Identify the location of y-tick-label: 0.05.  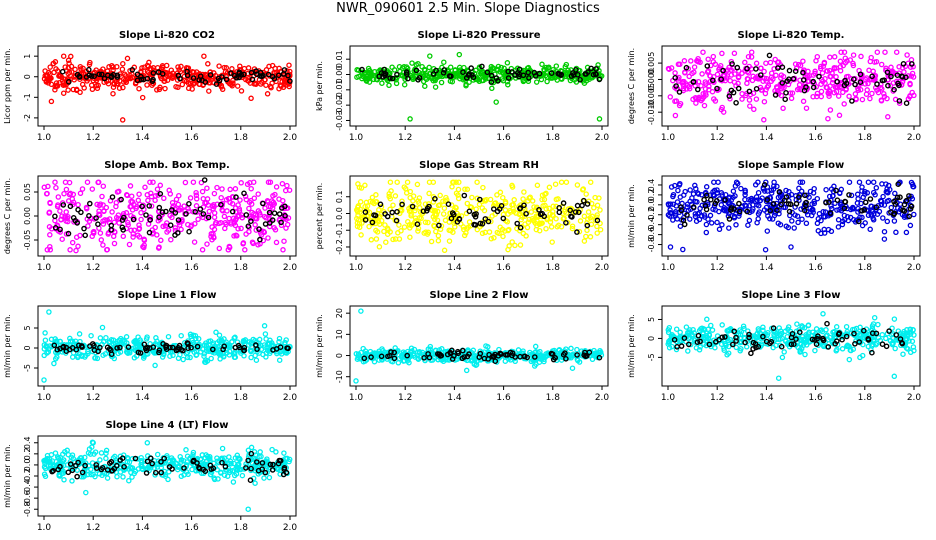
(27, 192).